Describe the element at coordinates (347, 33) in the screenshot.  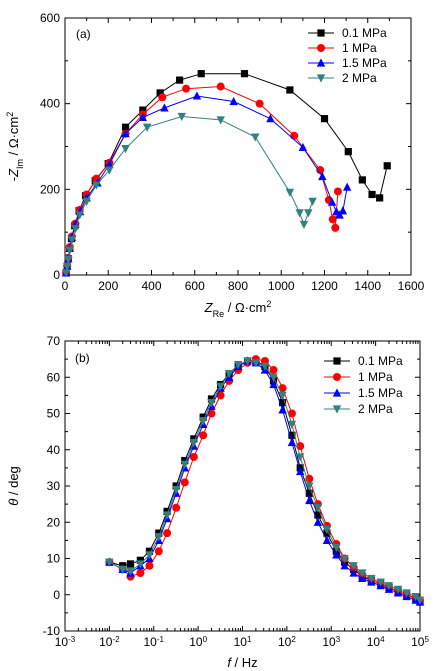
I see `legend-item: 0.1 MPa` at that location.